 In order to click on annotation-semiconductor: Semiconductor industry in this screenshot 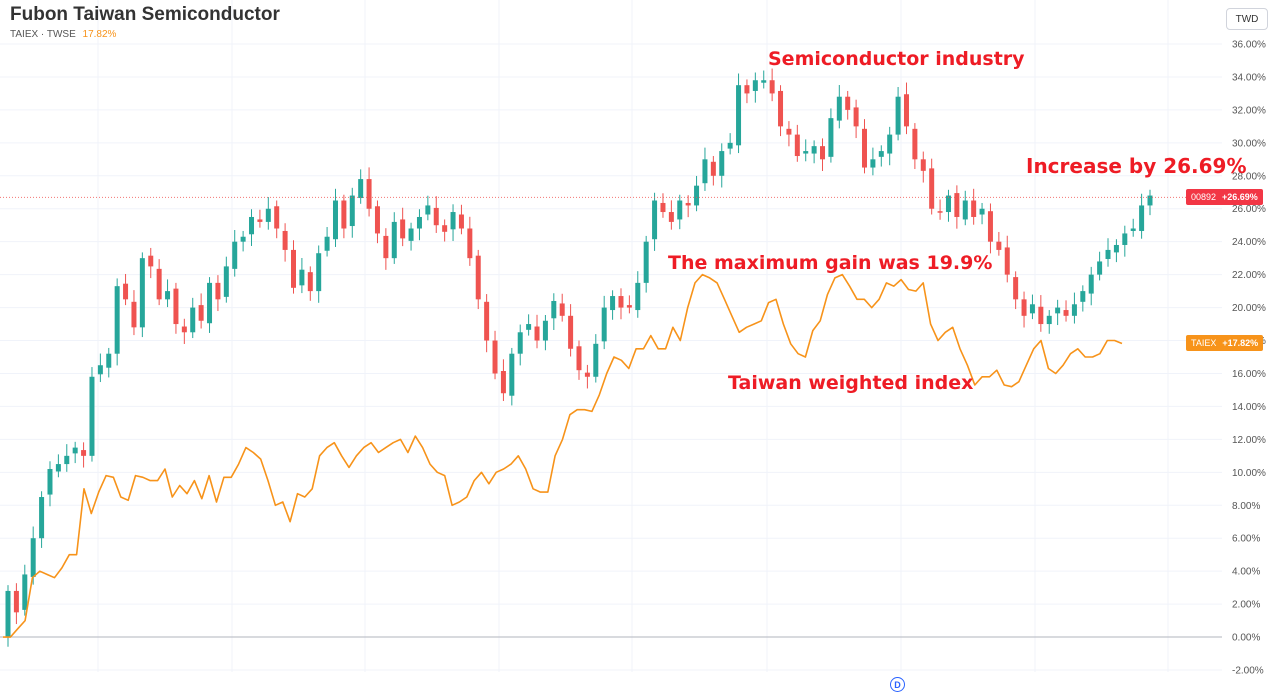, I will do `click(896, 59)`.